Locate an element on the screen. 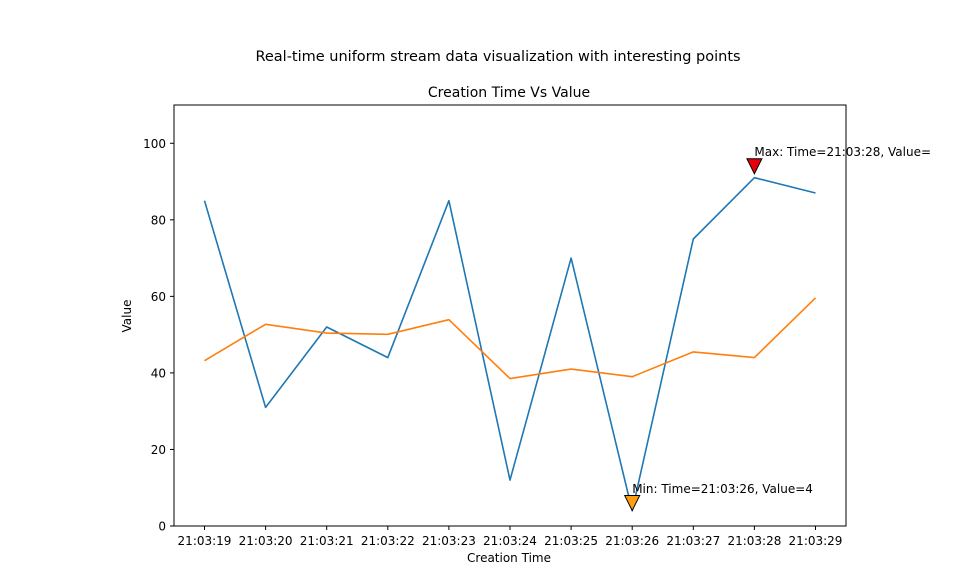  x-axis-label: Creation Time is located at coordinates (509, 558).